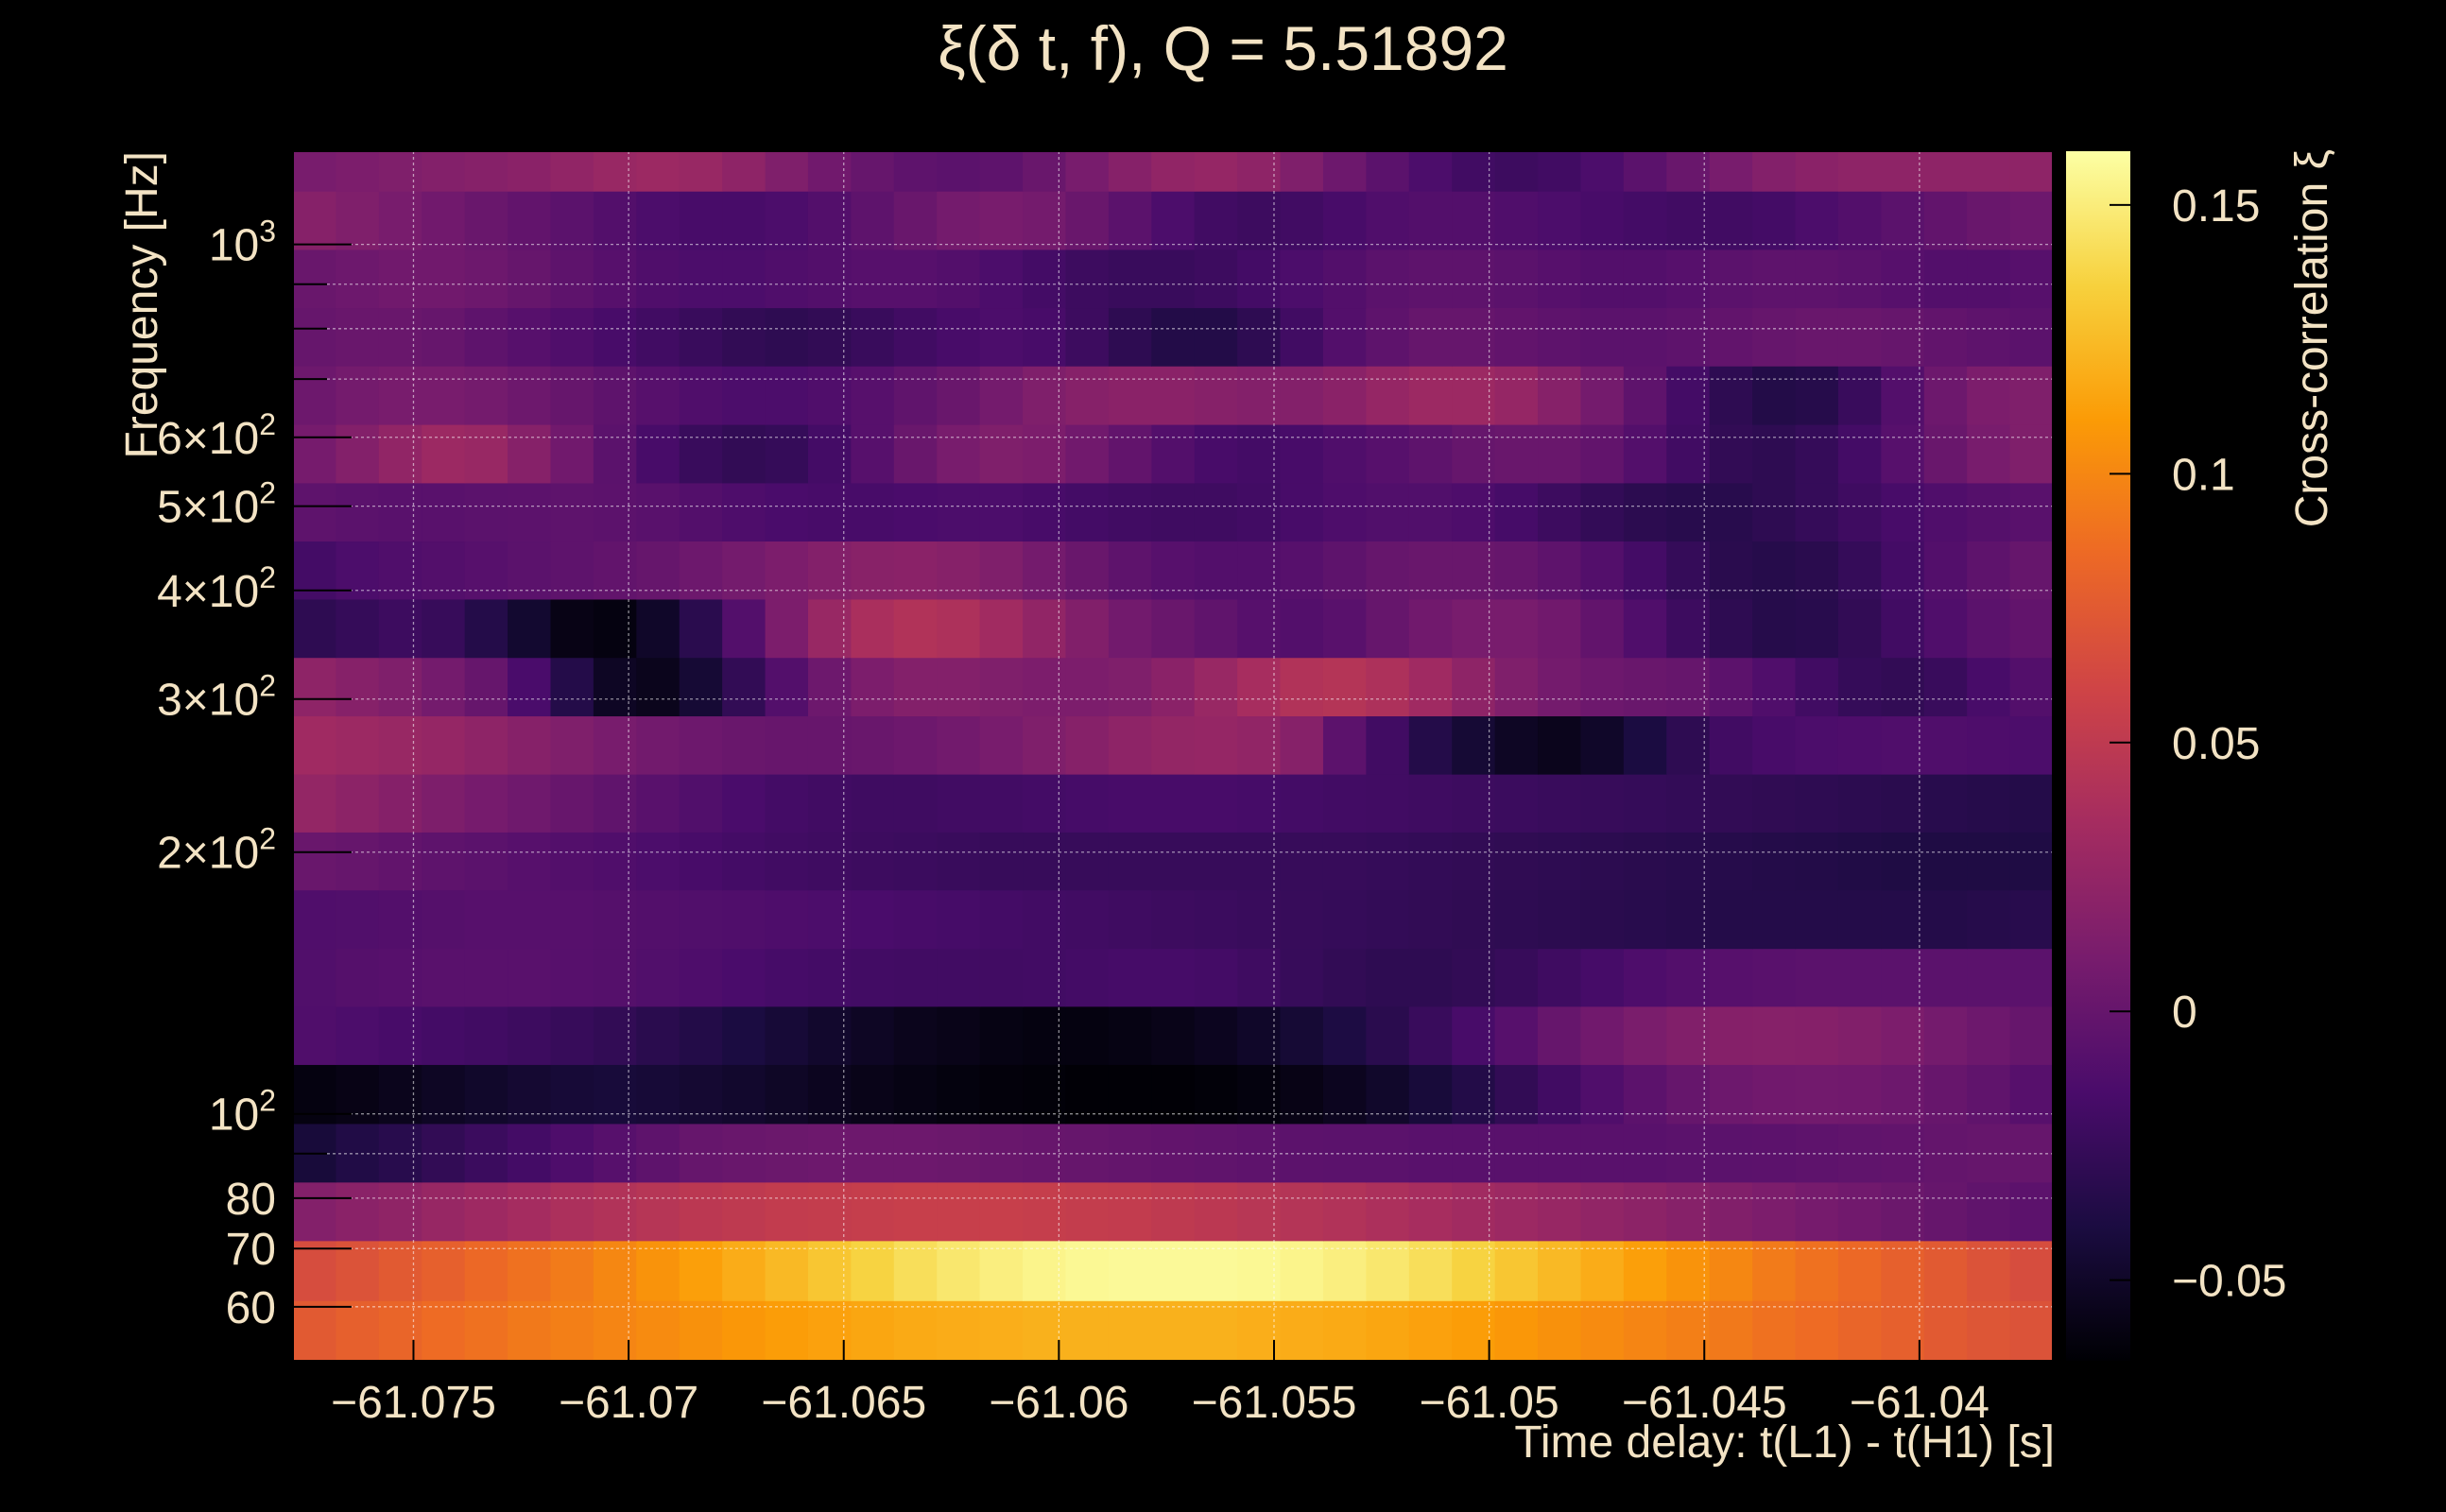 The image size is (2446, 1512). What do you see at coordinates (628, 1403) in the screenshot?
I see `x-tick-label: −61.07` at bounding box center [628, 1403].